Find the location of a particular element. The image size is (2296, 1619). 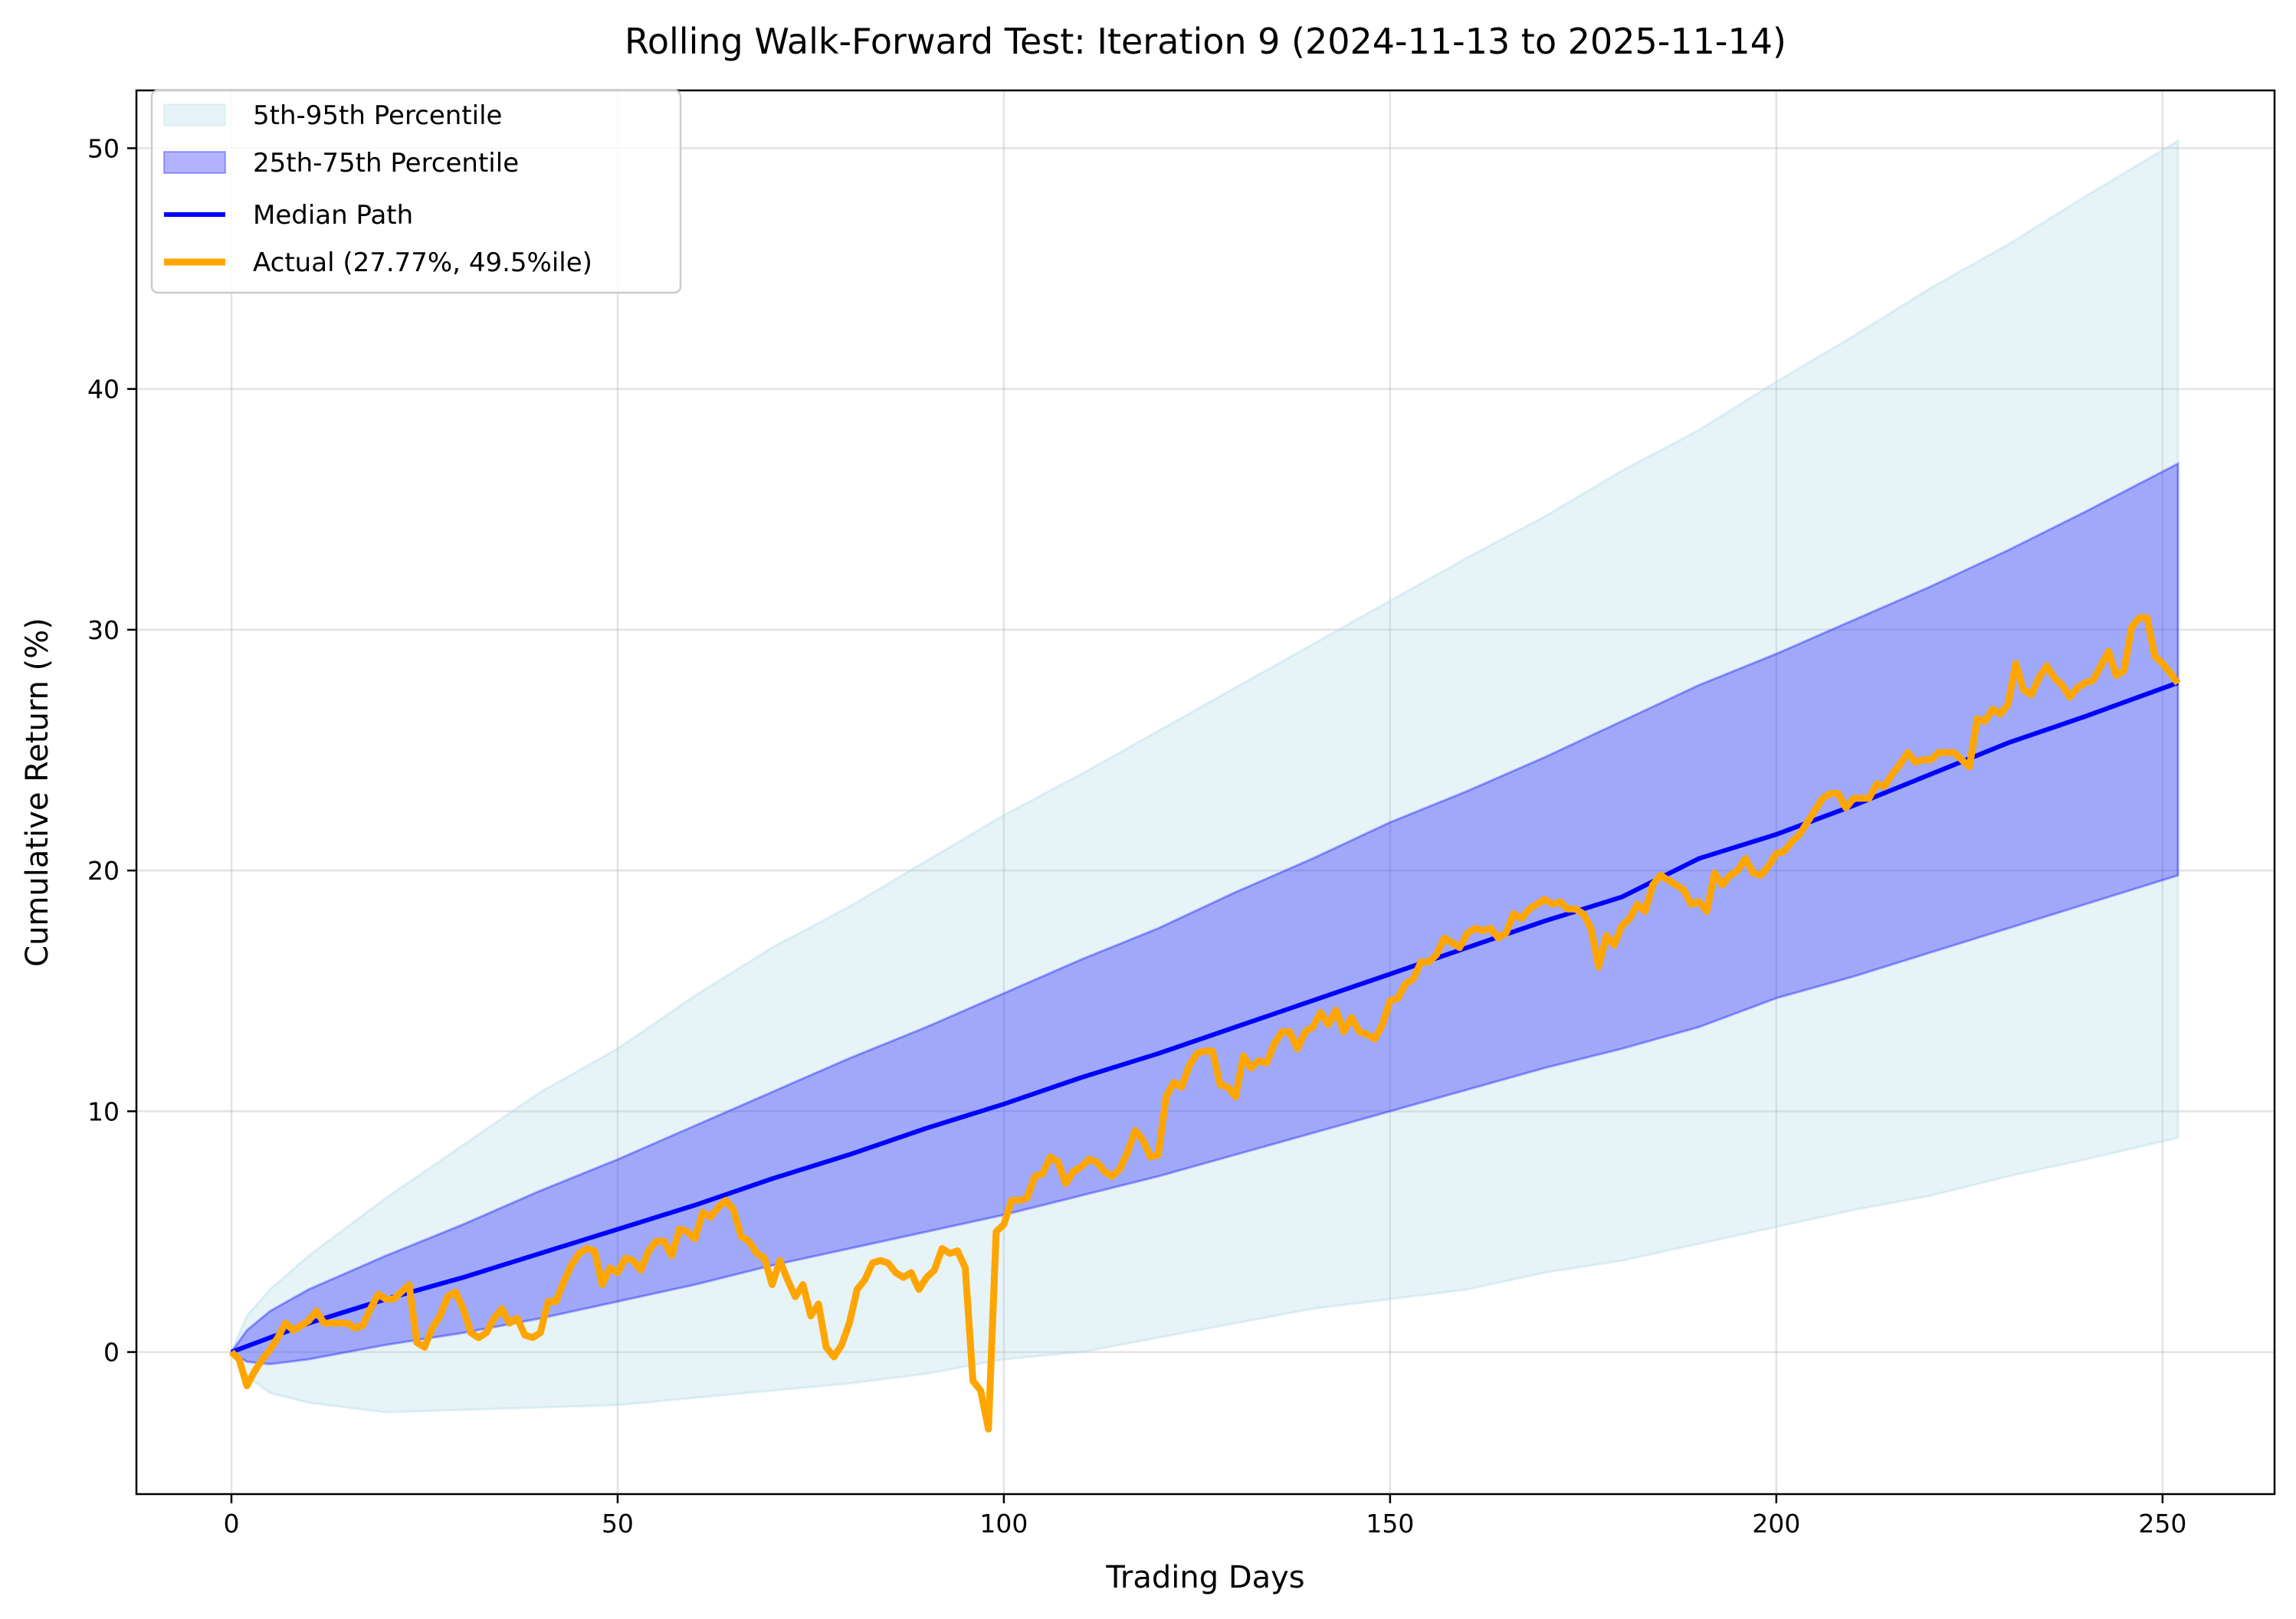

y-tick-label: 10 is located at coordinates (103, 1111).